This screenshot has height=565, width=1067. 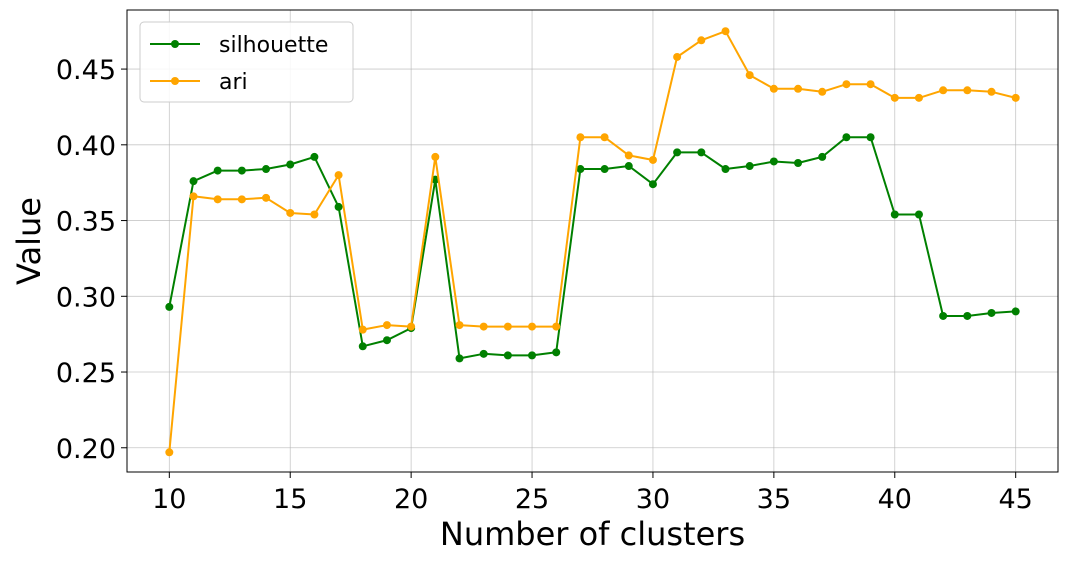 I want to click on legend-label-ari: ari, so click(x=233, y=82).